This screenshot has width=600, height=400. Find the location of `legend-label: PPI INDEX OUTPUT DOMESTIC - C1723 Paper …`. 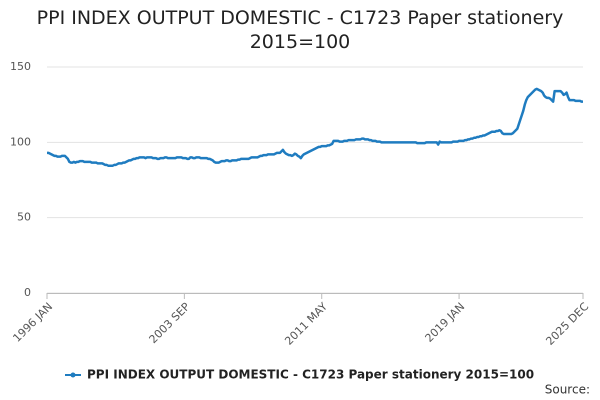

legend-label: PPI INDEX OUTPUT DOMESTIC - C1723 Paper … is located at coordinates (310, 375).